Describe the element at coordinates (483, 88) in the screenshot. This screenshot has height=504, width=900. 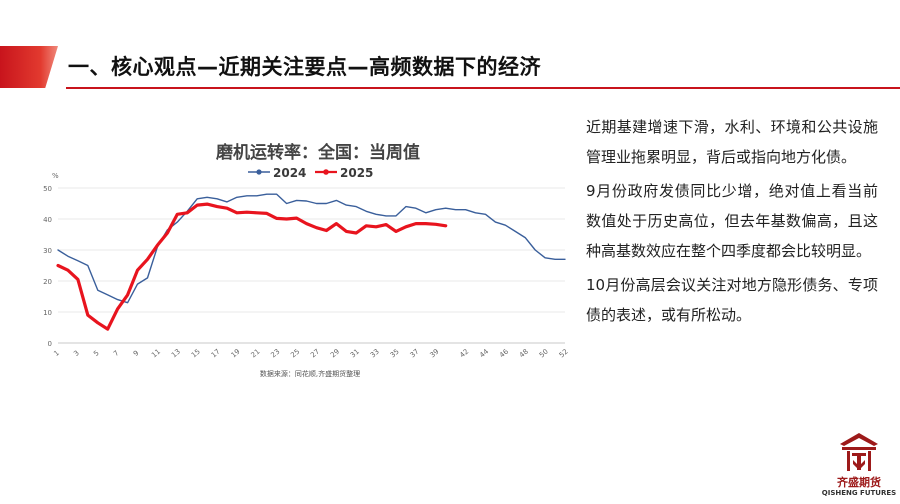
I see `title-divider` at that location.